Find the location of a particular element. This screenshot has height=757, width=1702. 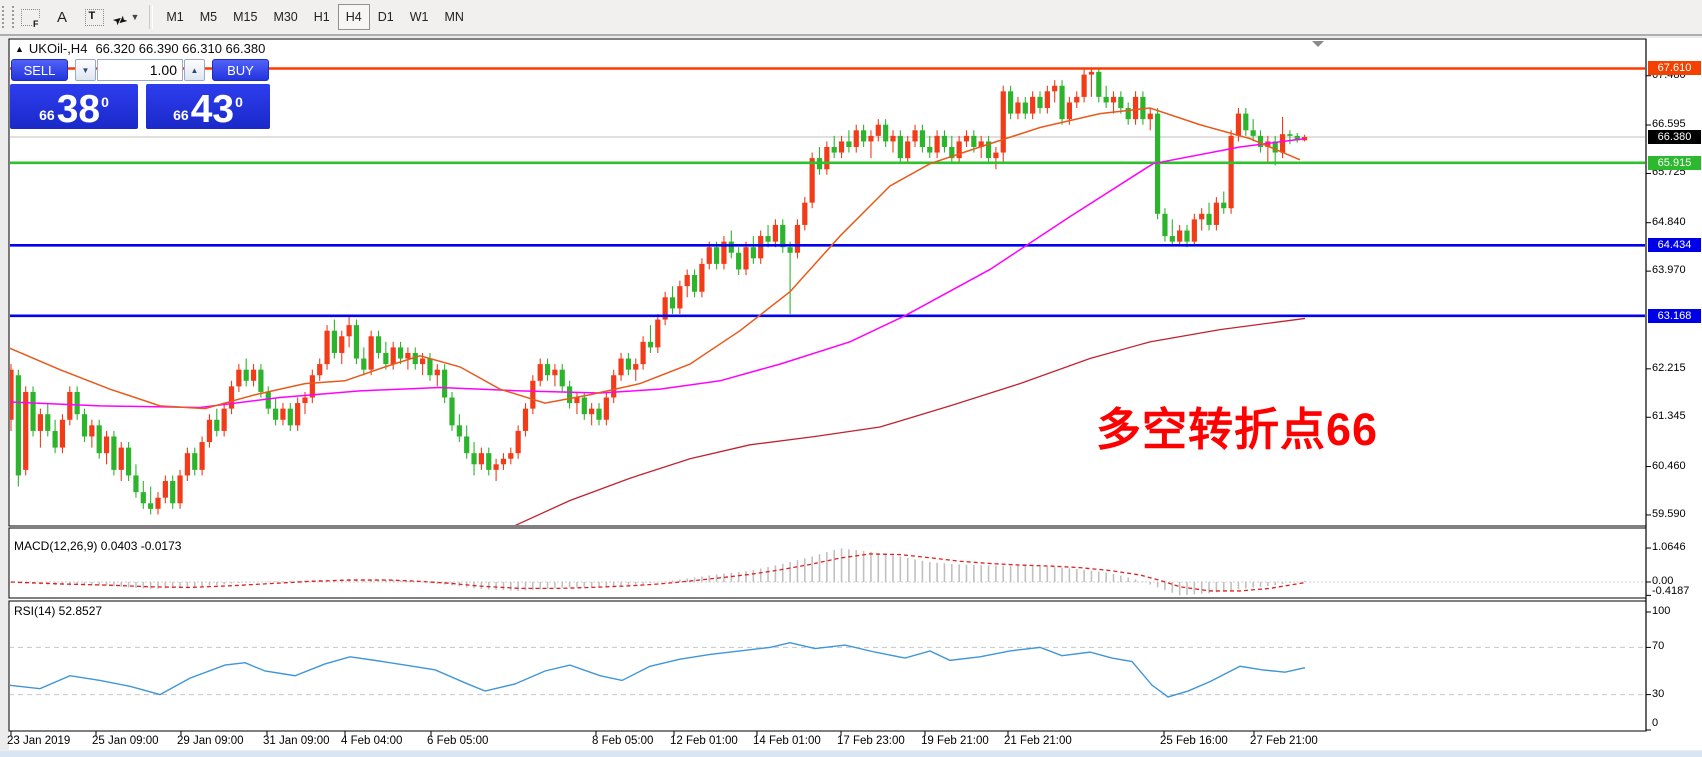

timeframe-button-h1: H1 is located at coordinates (321, 17).